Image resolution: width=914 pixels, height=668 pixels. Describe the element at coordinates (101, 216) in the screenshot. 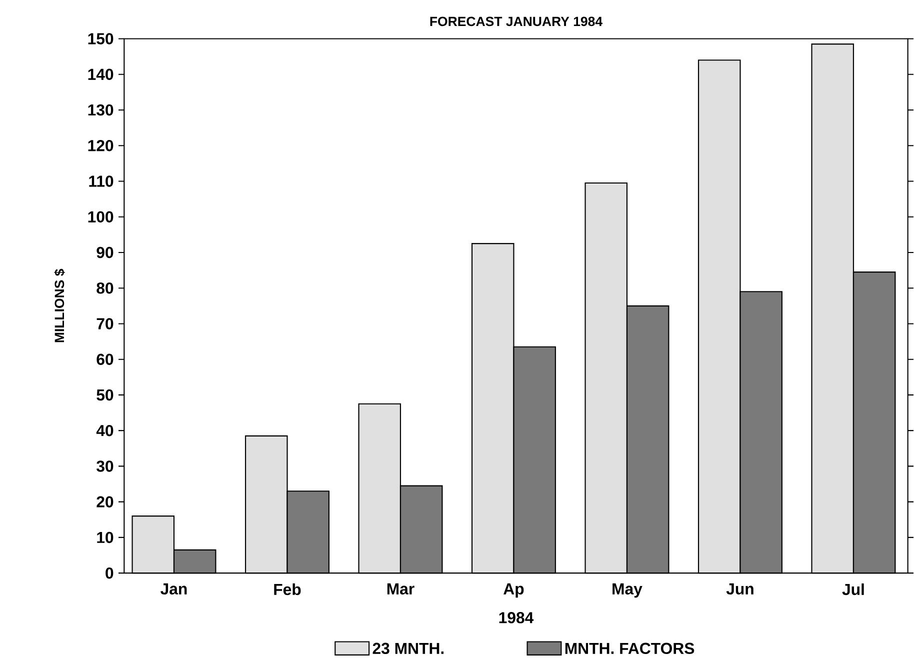

I see `y-tick-label: 100` at that location.